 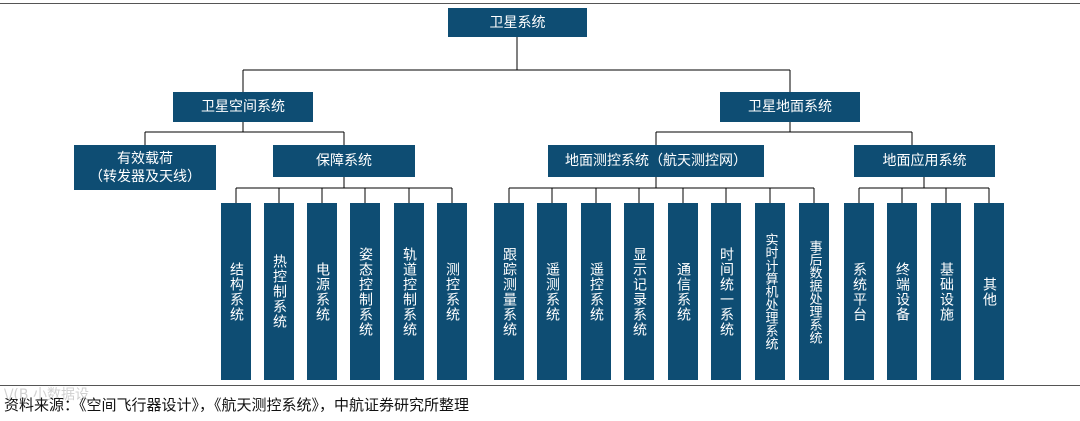 I want to click on node-label: 结构系统, so click(x=236, y=291).